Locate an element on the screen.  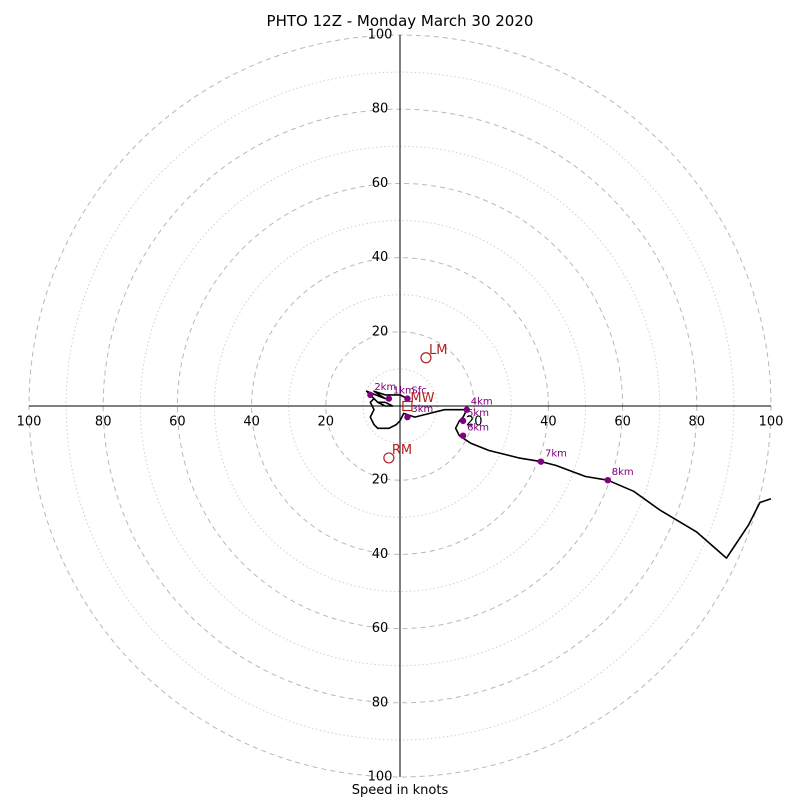
height-label-1km: 1km is located at coordinates (404, 391).